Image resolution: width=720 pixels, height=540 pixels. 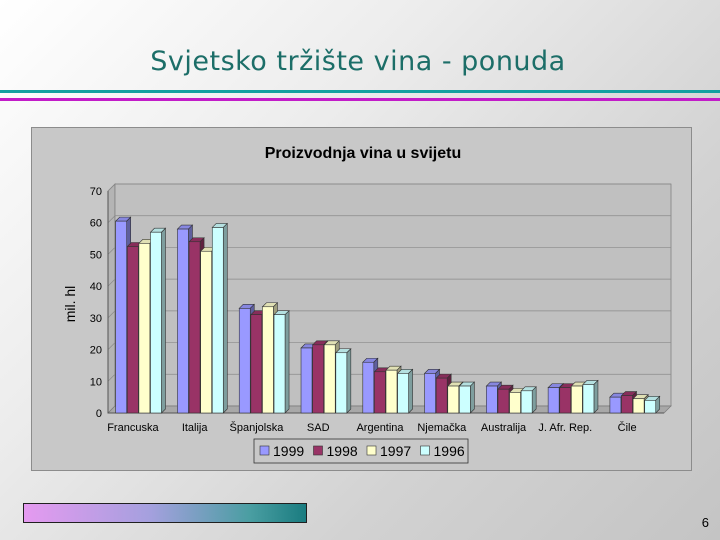 I want to click on legend-box, so click(x=361, y=451).